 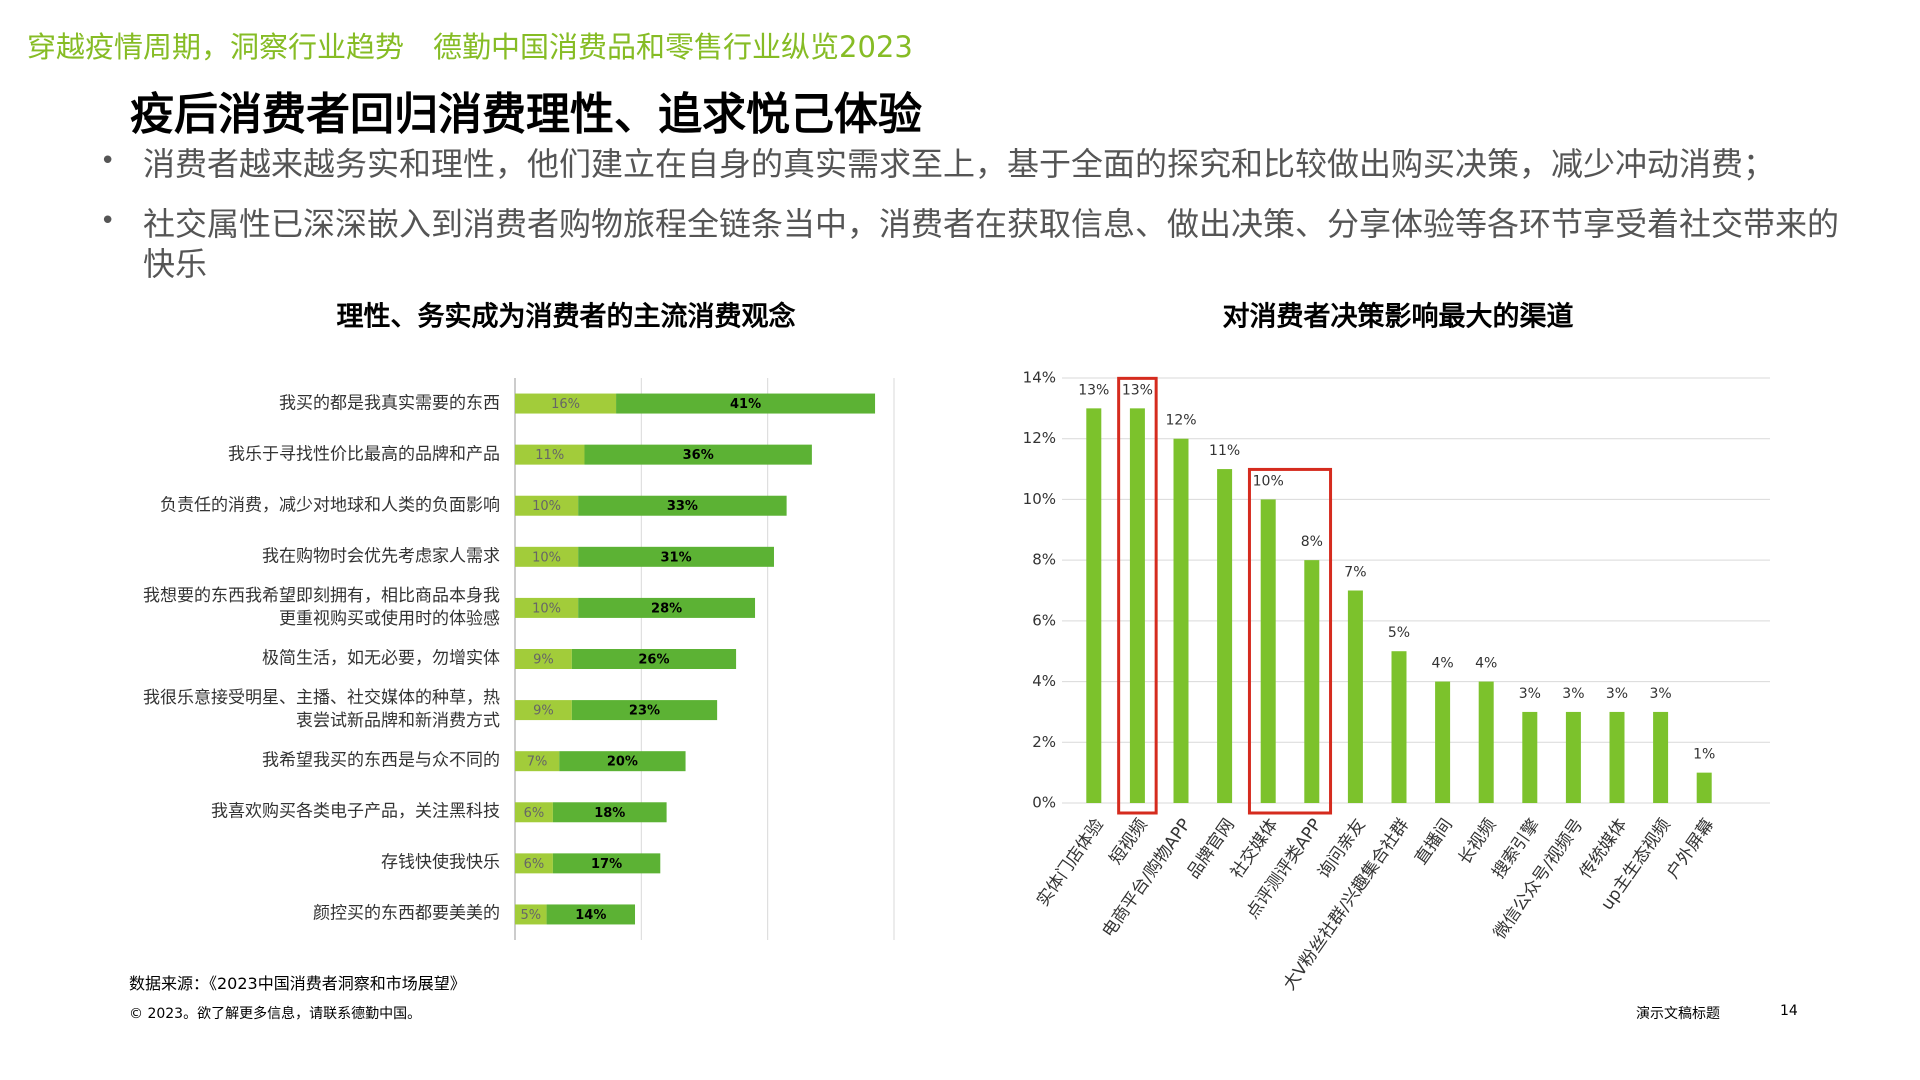 What do you see at coordinates (1678, 1014) in the screenshot?
I see `deck-title: 演示文稿标题` at bounding box center [1678, 1014].